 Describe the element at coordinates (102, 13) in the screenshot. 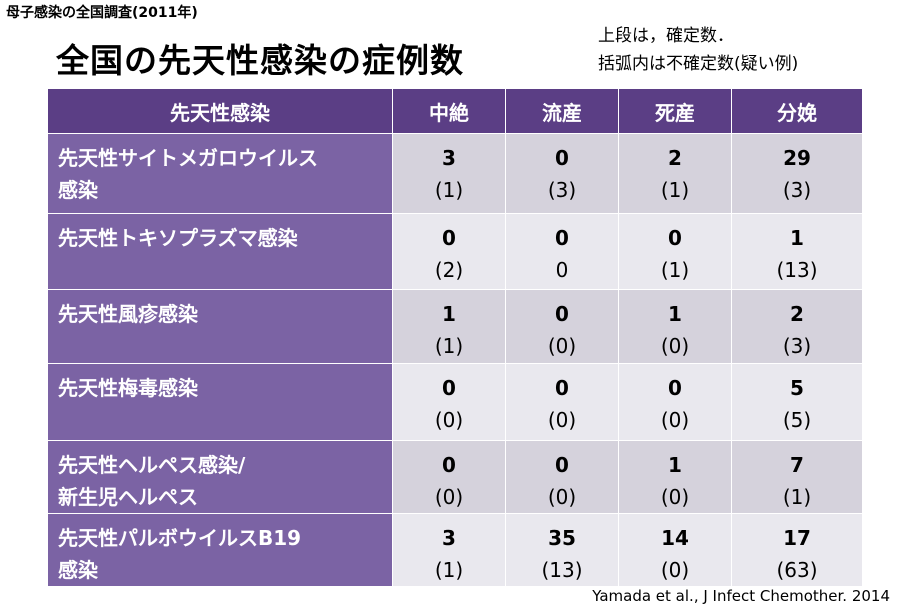

I see `survey-label: 母子感染の全国調査(2011年)` at that location.